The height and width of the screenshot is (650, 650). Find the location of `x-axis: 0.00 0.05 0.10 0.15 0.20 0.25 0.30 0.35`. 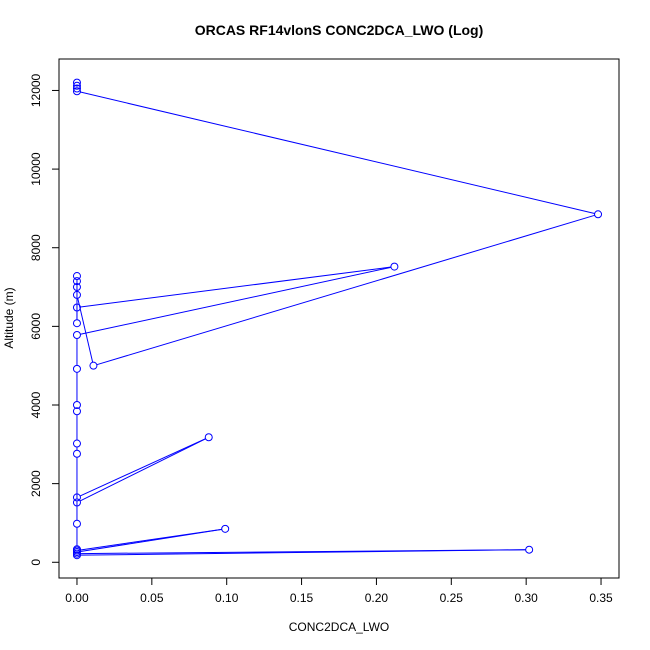

x-axis: 0.00 0.05 0.10 0.15 0.20 0.25 0.30 0.35 is located at coordinates (339, 591).